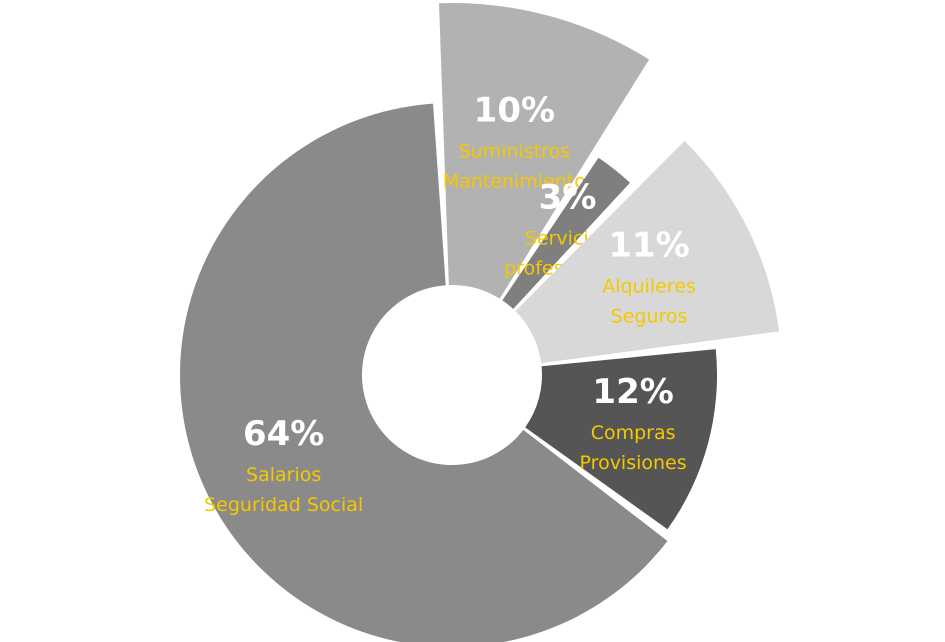 The width and height of the screenshot is (945, 642). What do you see at coordinates (514, 182) in the screenshot?
I see `slice-label: Mantenimiento` at bounding box center [514, 182].